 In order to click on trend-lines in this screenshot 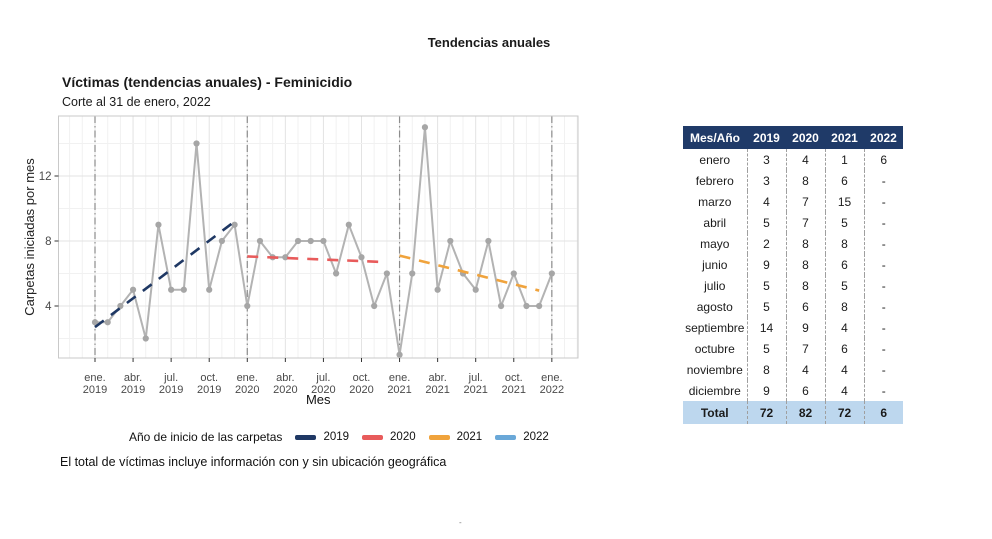, I will do `click(317, 274)`.